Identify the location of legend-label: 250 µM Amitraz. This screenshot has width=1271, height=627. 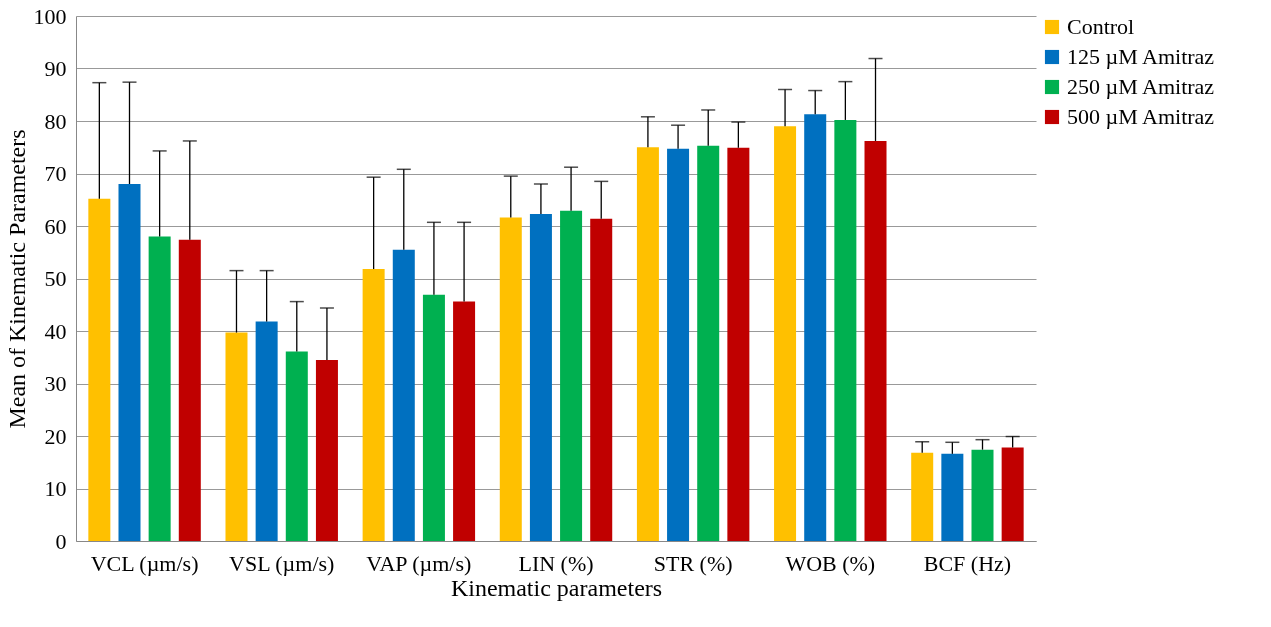
(1141, 86).